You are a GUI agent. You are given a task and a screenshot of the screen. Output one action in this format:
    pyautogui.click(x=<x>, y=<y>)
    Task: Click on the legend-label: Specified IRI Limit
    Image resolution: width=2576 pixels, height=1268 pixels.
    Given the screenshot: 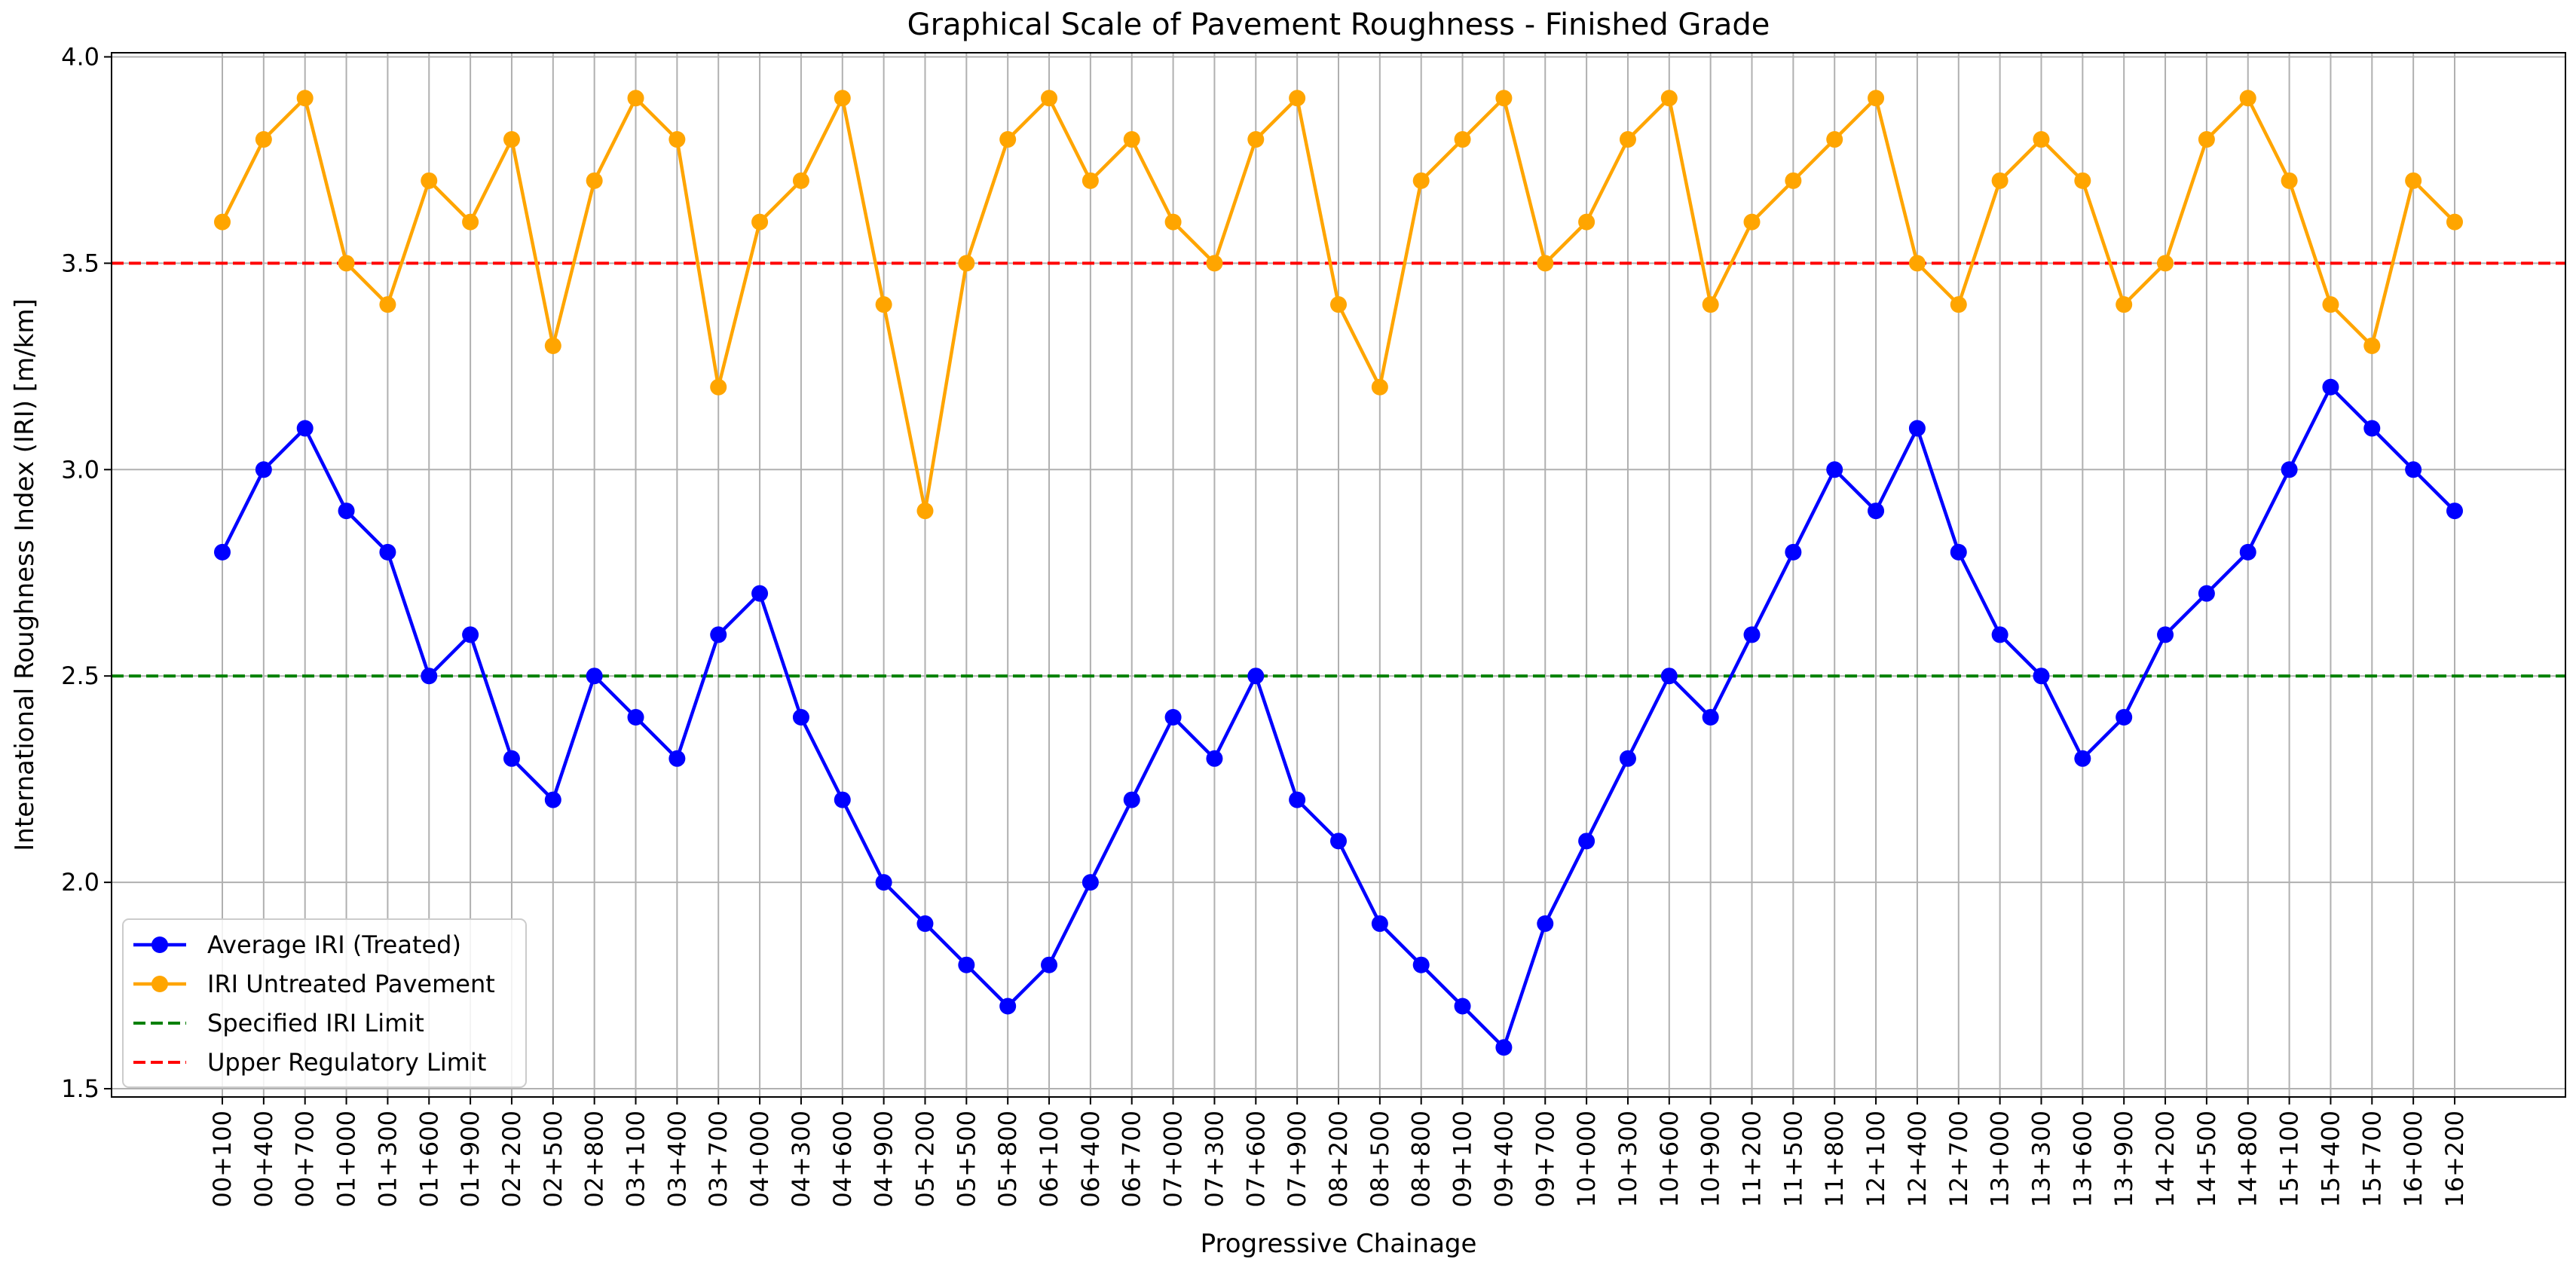 What is the action you would take?
    pyautogui.click(x=315, y=1023)
    